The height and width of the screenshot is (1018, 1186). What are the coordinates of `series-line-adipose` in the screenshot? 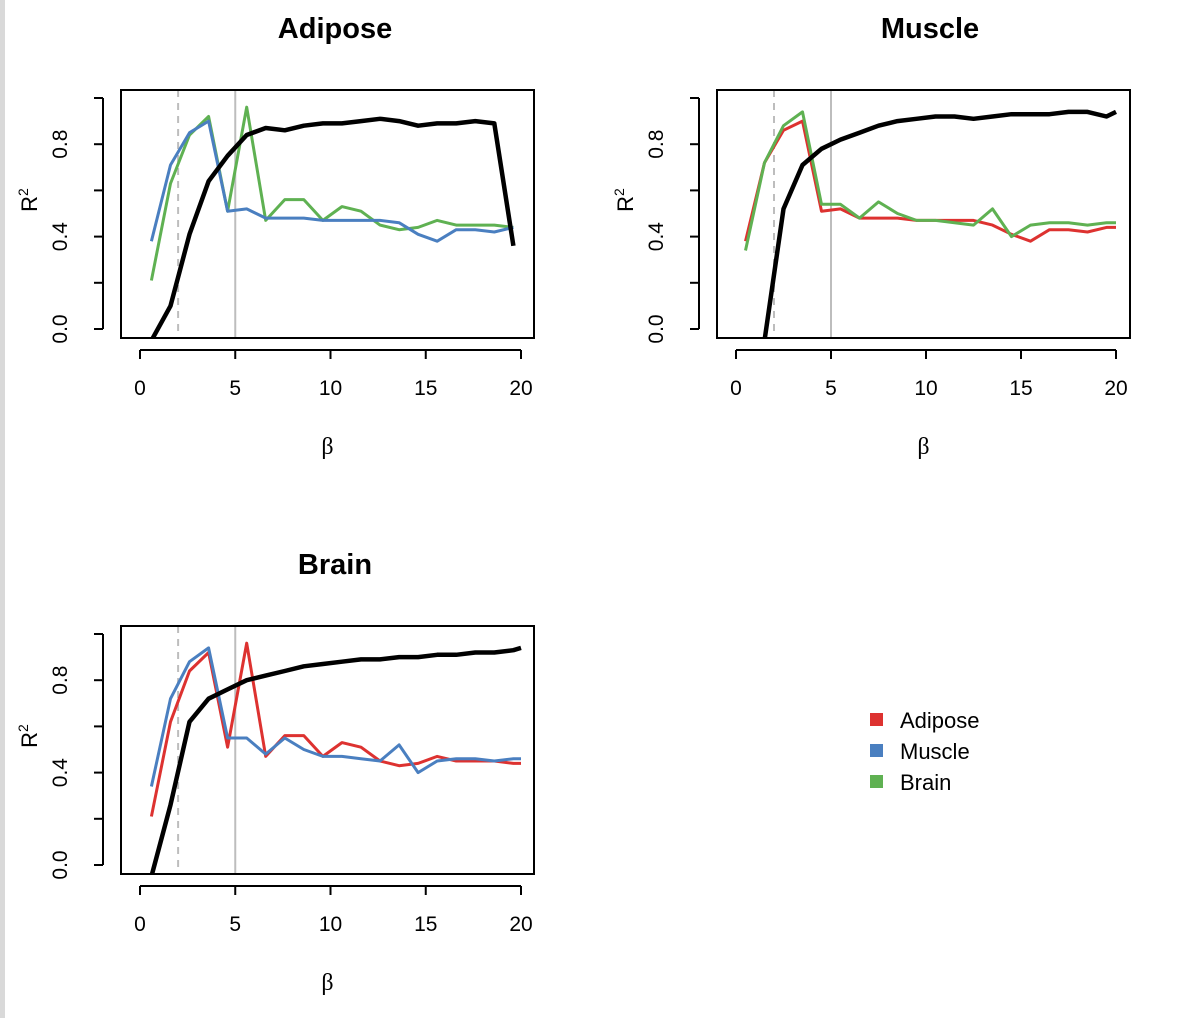 It's located at (335, 729).